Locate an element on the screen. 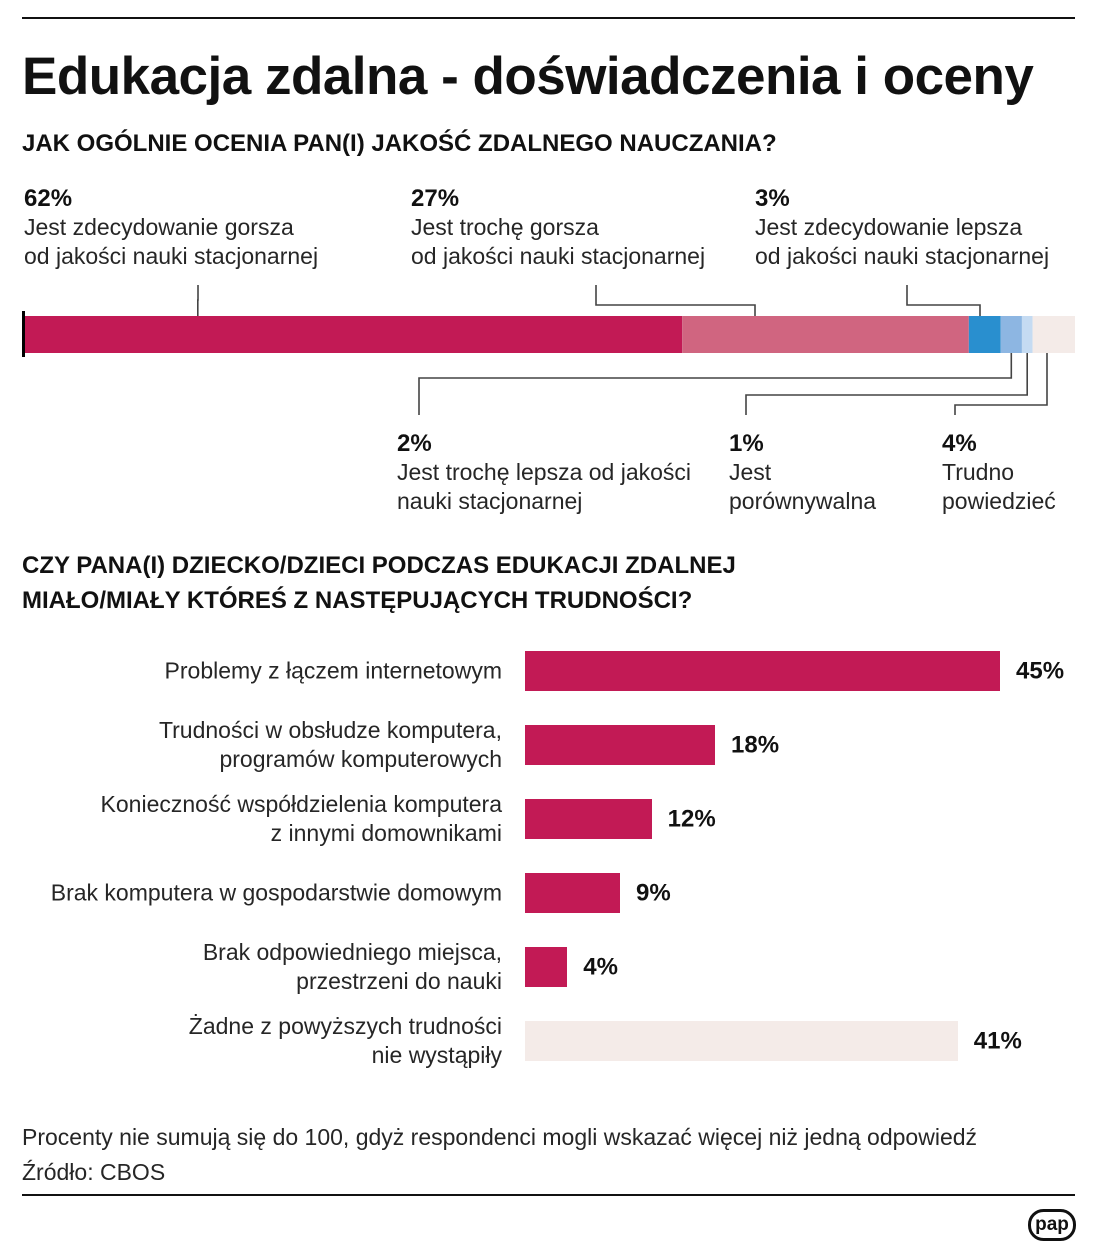 This screenshot has width=1097, height=1250. difficulty-value: 45% is located at coordinates (1040, 671).